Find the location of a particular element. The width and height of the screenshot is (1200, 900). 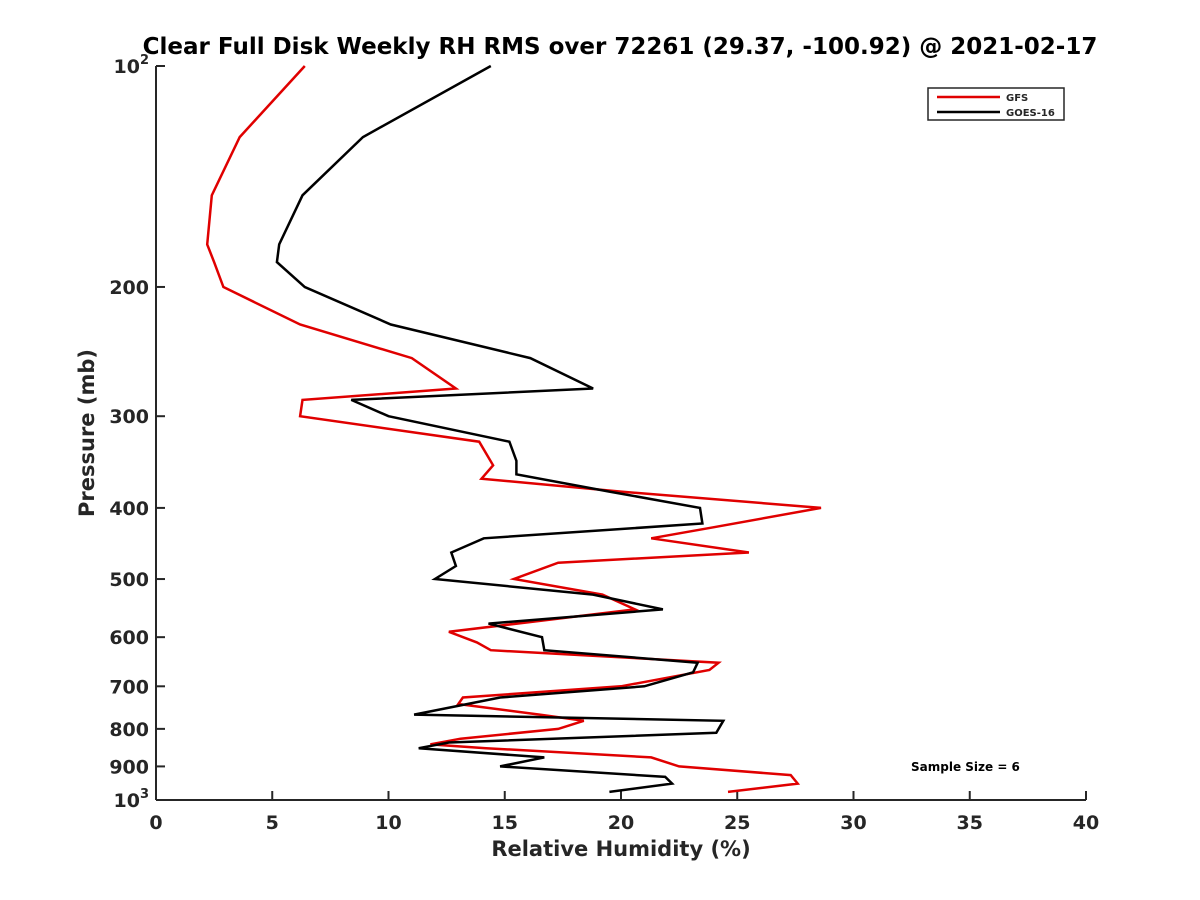

y-tick-label: 400 is located at coordinates (129, 509).